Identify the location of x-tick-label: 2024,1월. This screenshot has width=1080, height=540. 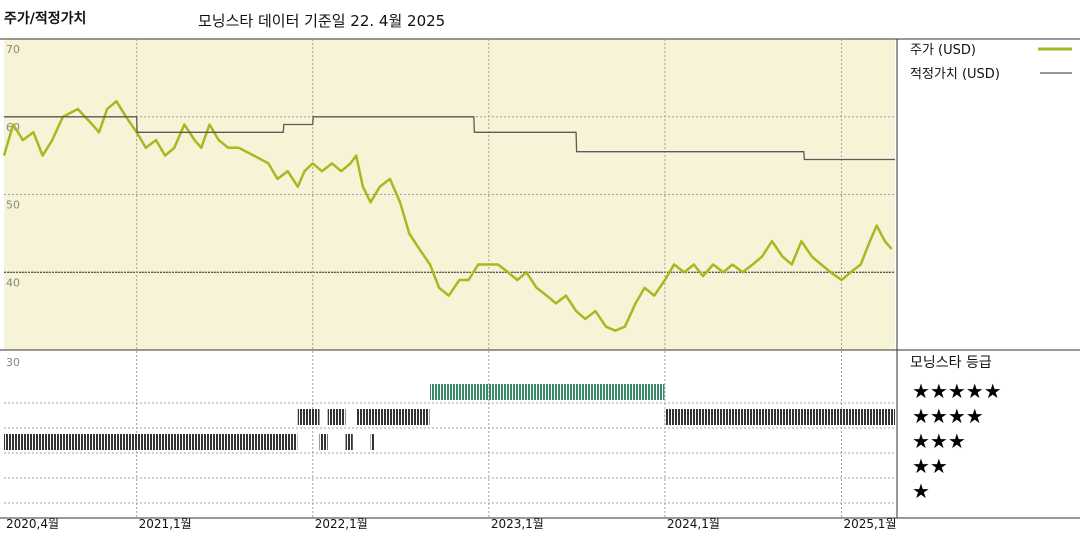
(693, 524).